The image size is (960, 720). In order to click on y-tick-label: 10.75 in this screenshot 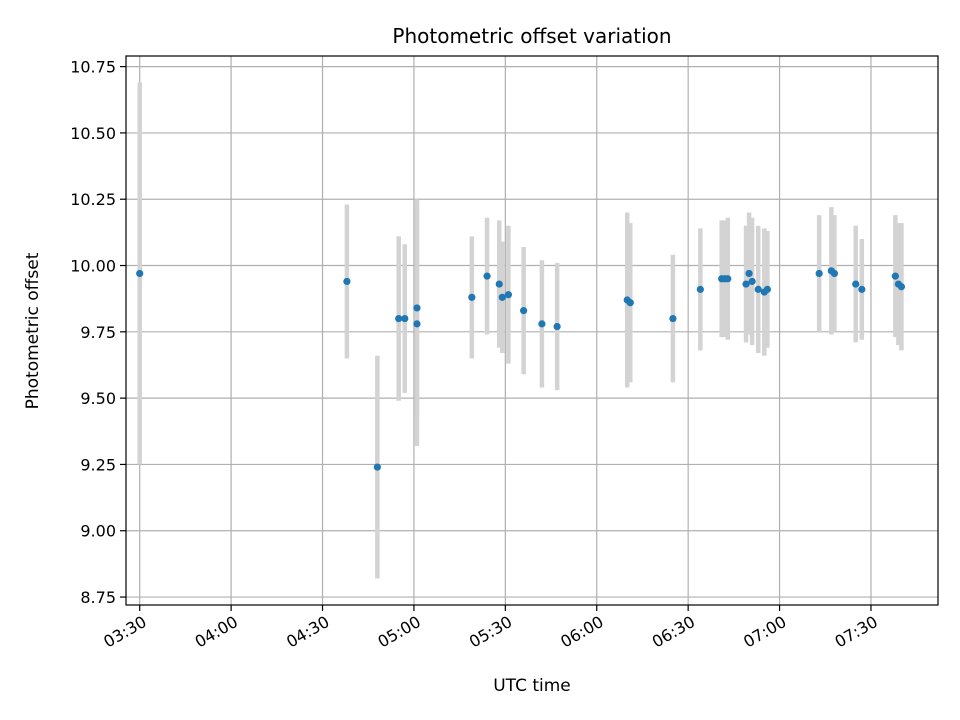, I will do `click(93, 67)`.